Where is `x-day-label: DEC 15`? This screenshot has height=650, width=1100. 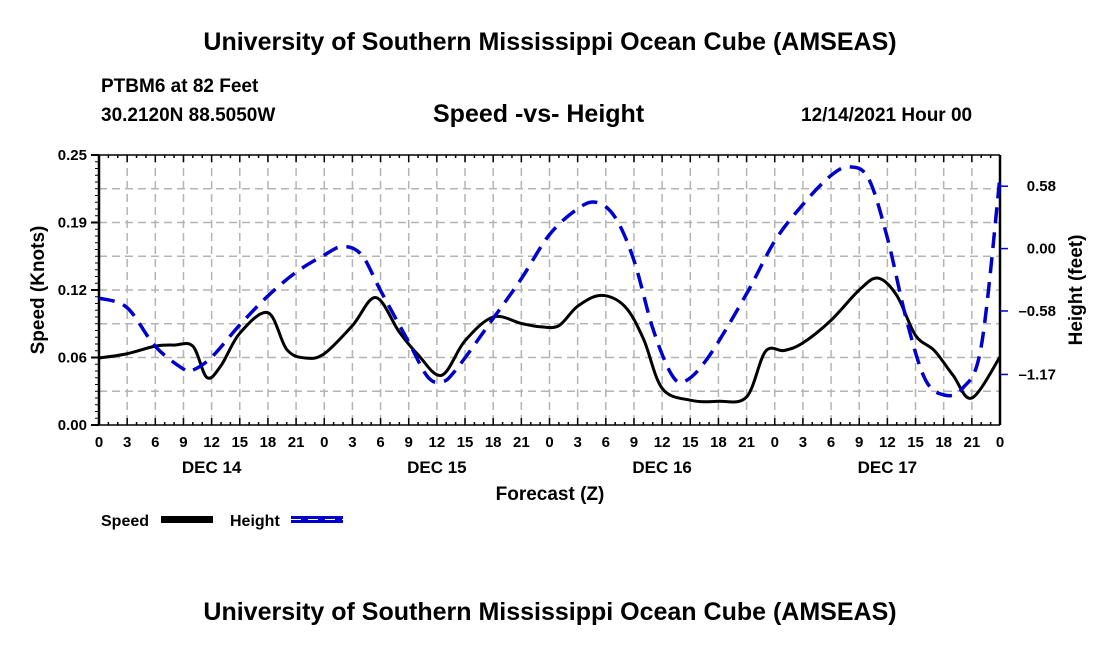
x-day-label: DEC 15 is located at coordinates (437, 467).